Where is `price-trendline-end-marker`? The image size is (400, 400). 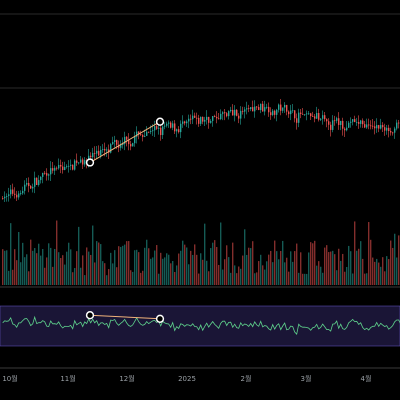 price-trendline-end-marker is located at coordinates (160, 121).